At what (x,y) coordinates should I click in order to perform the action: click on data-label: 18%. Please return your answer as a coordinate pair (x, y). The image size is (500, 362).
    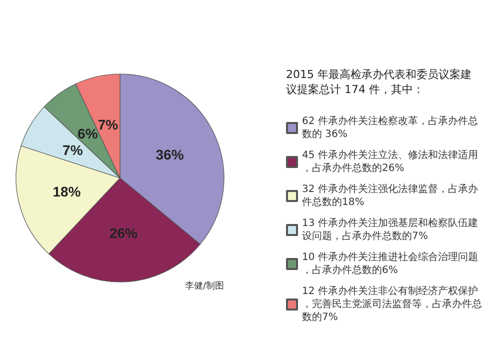
    Looking at the image, I should click on (67, 192).